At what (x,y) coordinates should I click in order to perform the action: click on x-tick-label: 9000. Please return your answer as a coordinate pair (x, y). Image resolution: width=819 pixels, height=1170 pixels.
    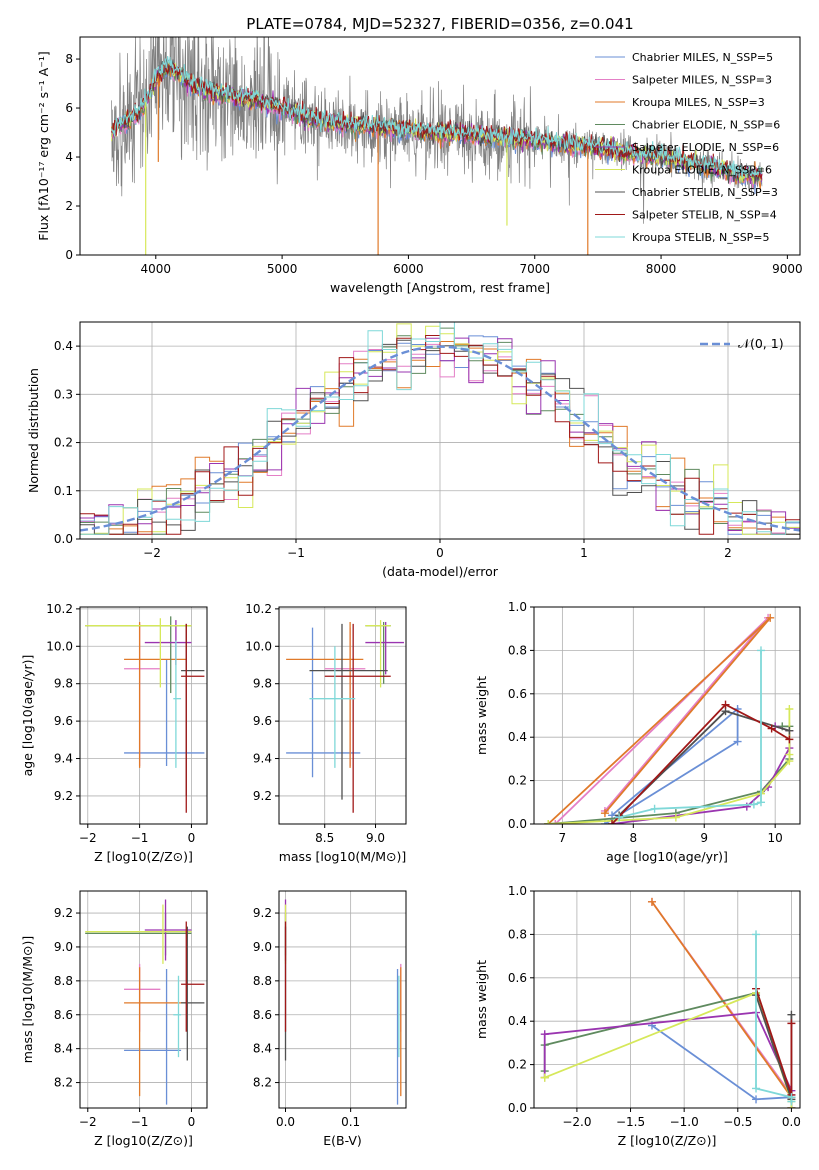
    Looking at the image, I should click on (787, 269).